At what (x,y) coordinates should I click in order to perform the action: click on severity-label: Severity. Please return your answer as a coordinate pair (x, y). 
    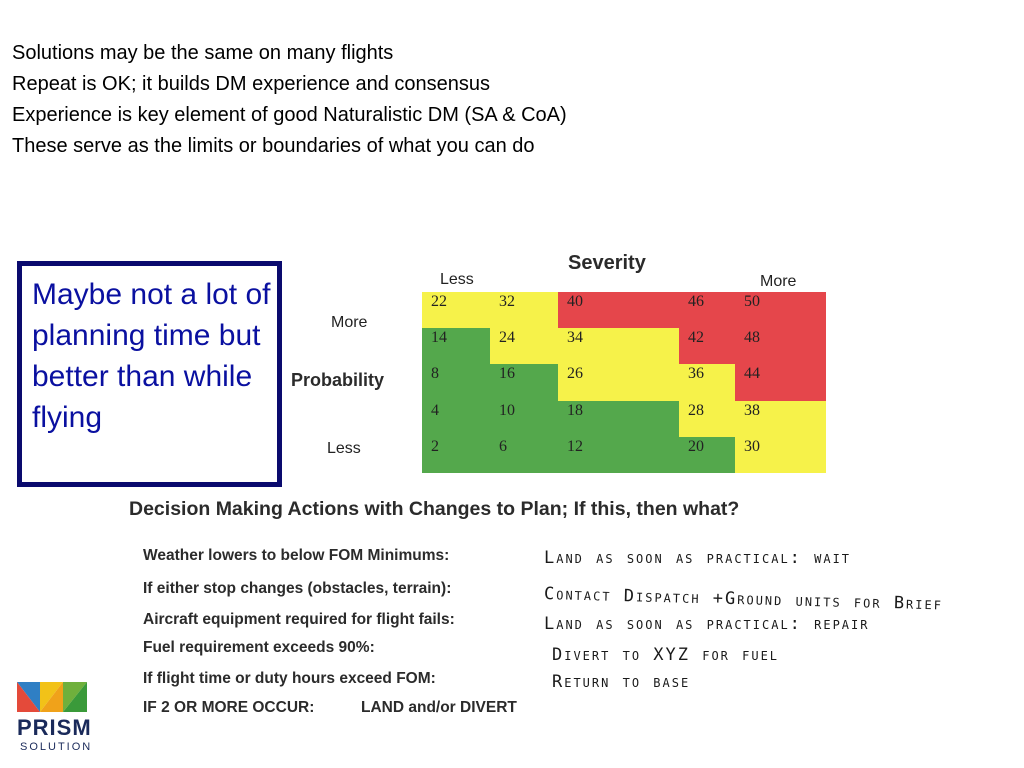
    Looking at the image, I should click on (607, 263).